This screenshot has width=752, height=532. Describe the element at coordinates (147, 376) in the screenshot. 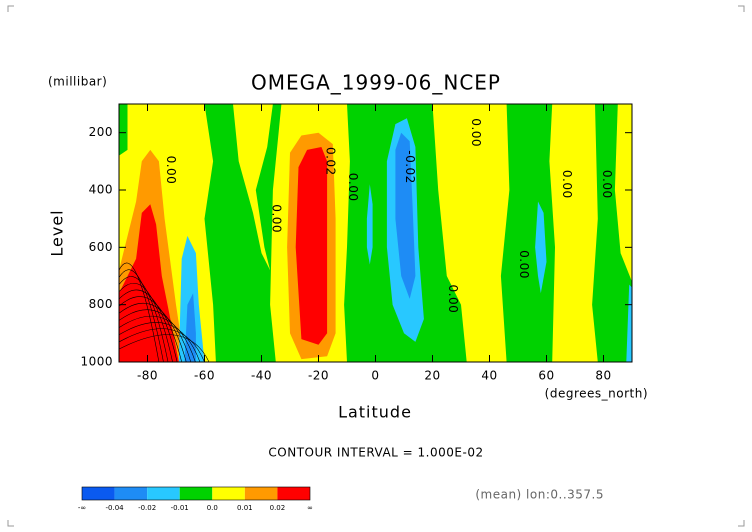

I see `x-tick-label: -80` at that location.